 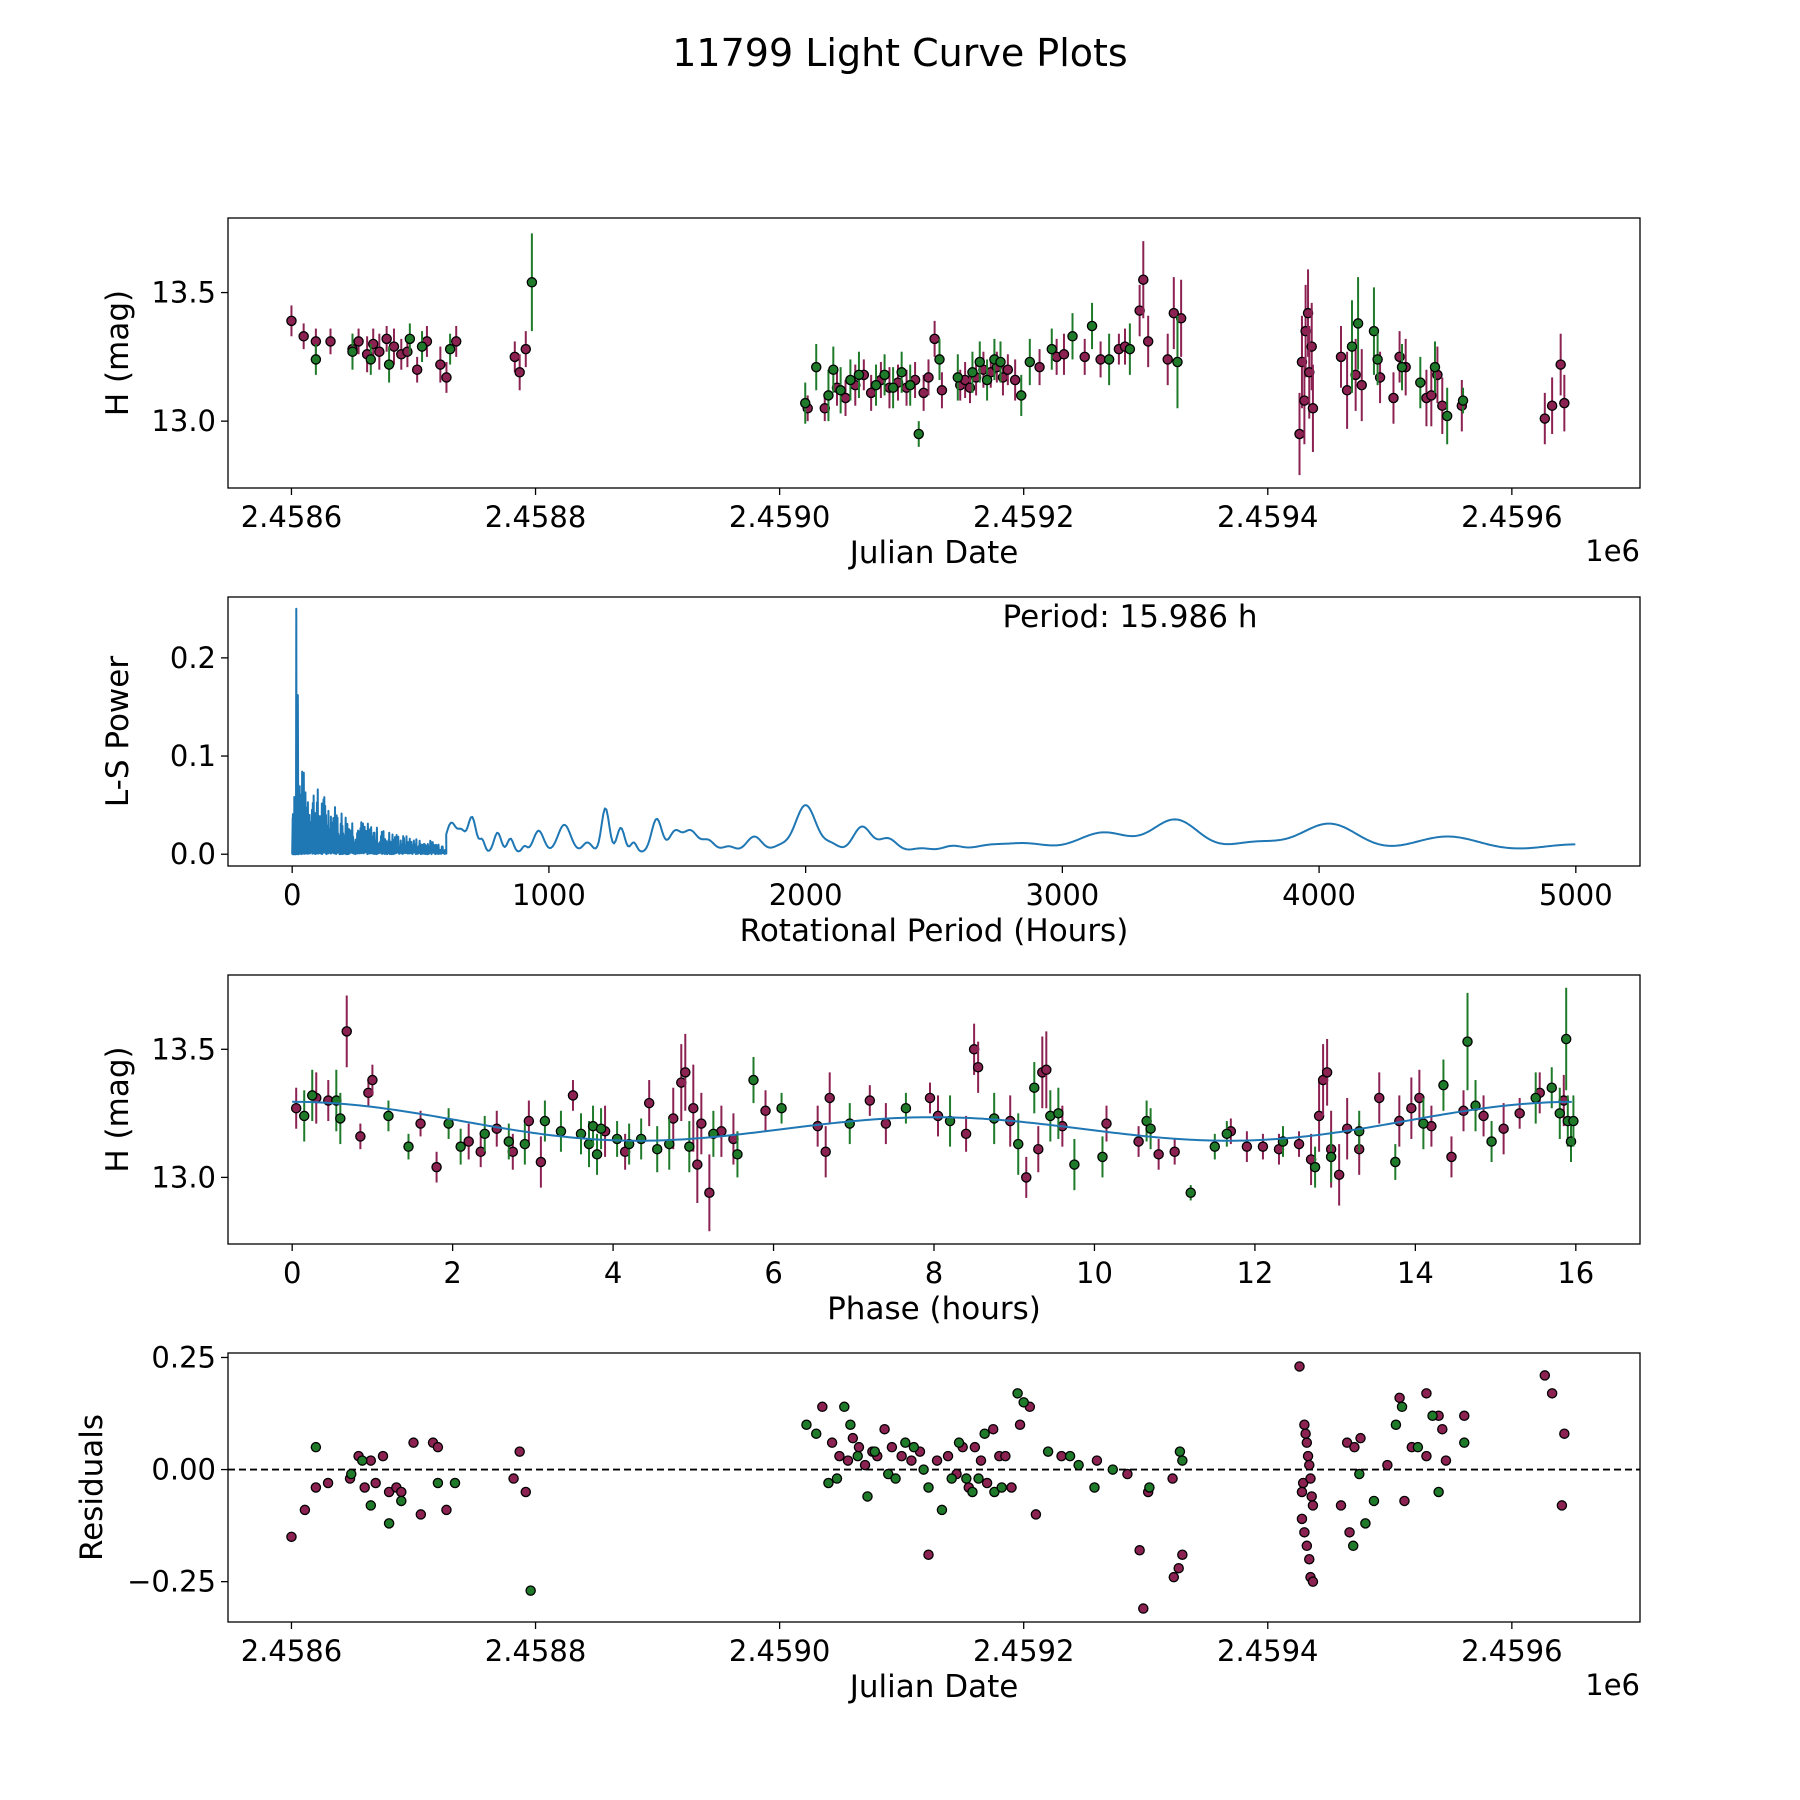 I want to click on x-tick-label: 12, so click(x=1254, y=1273).